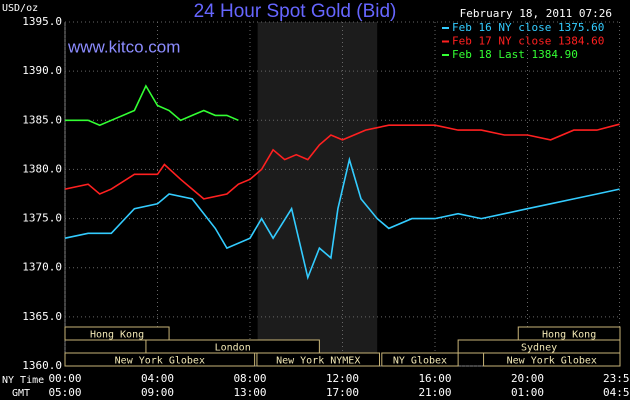 This screenshot has width=630, height=400. I want to click on x2-tick-label: 01:00, so click(527, 392).